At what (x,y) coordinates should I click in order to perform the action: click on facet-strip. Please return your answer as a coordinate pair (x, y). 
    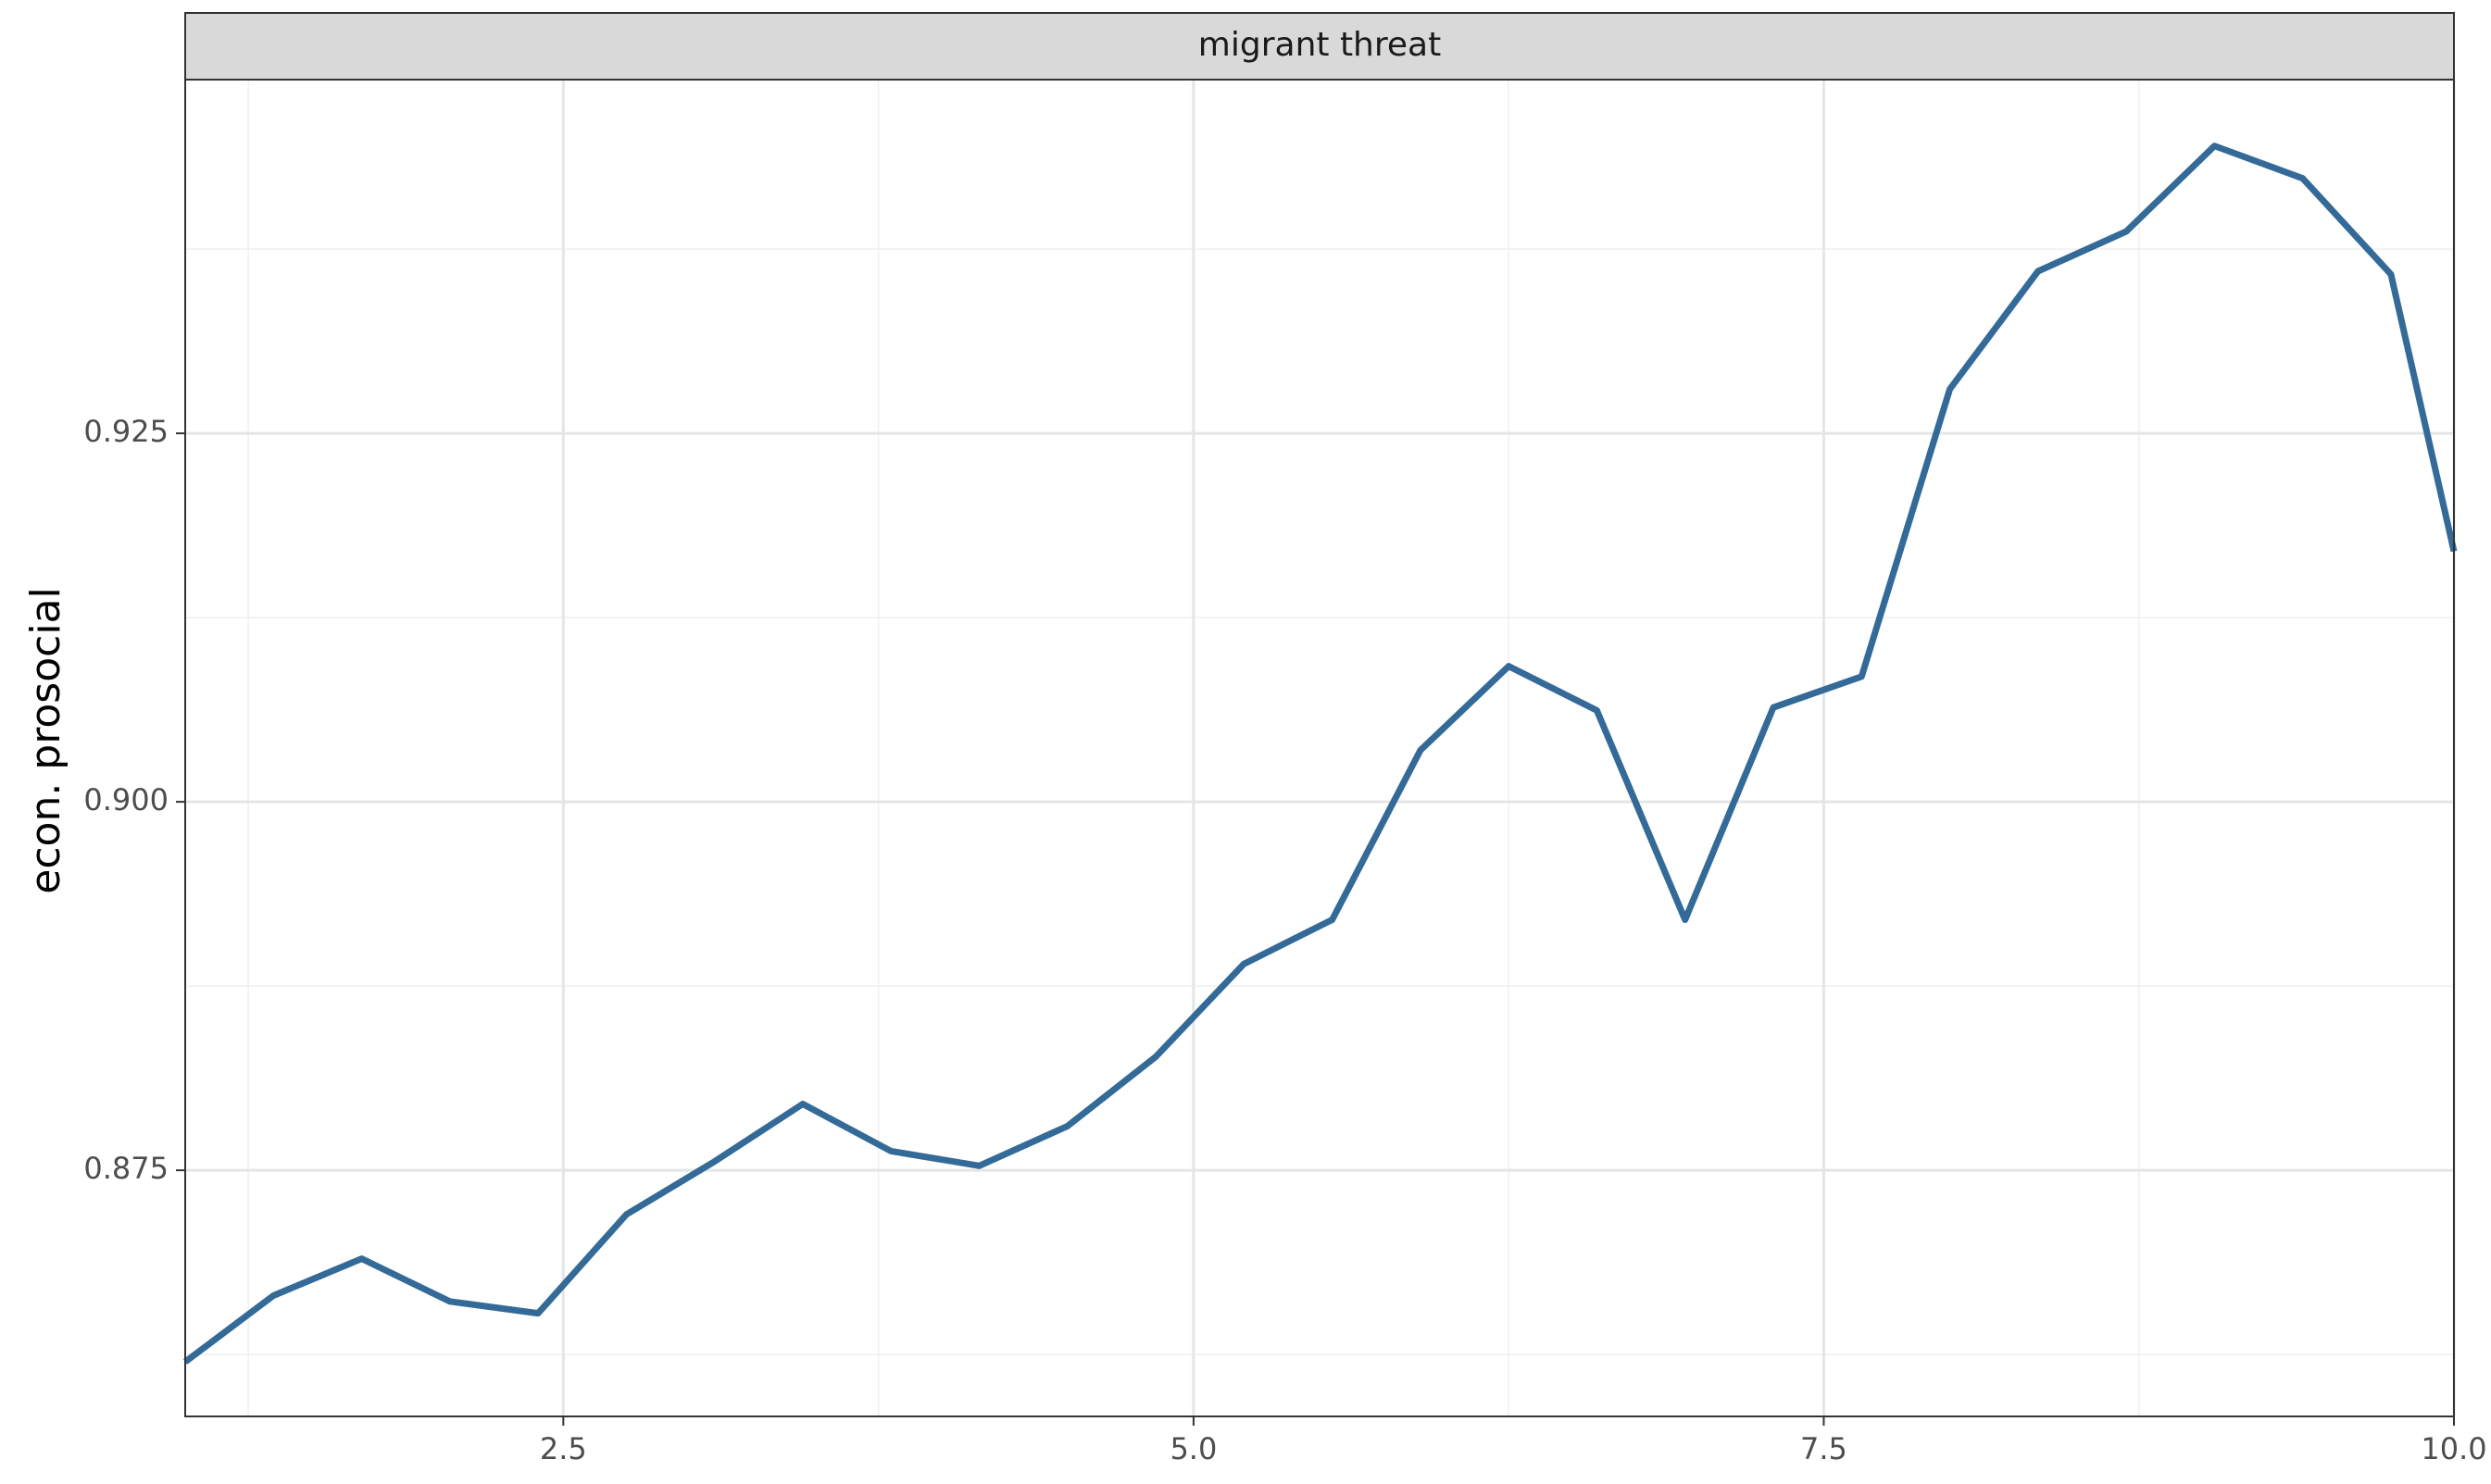
    Looking at the image, I should click on (1319, 46).